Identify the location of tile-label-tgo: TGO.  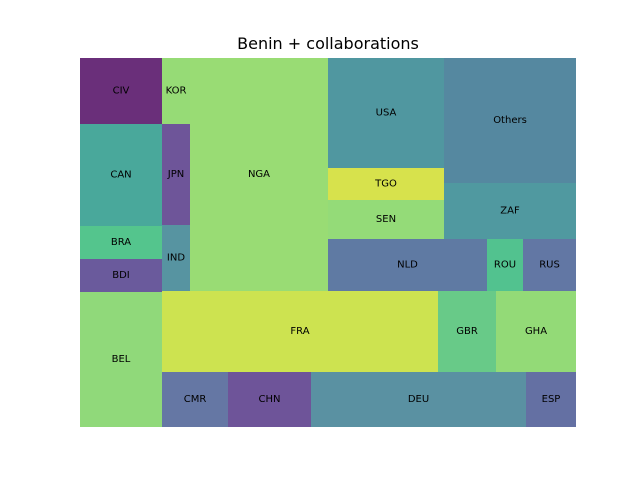
(385, 184).